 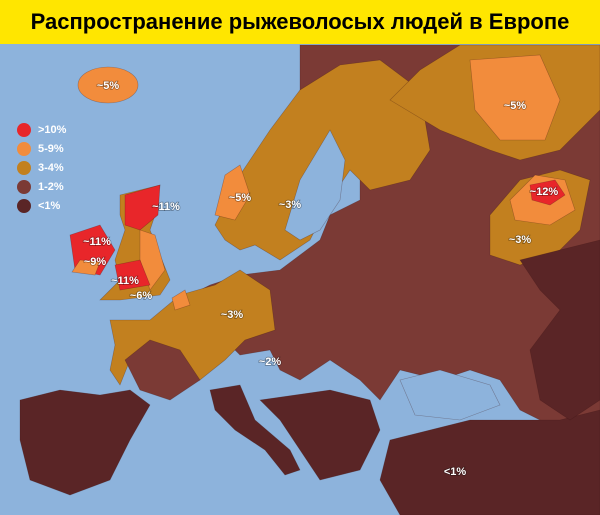 What do you see at coordinates (455, 472) in the screenshot?
I see `map-label: <1%` at bounding box center [455, 472].